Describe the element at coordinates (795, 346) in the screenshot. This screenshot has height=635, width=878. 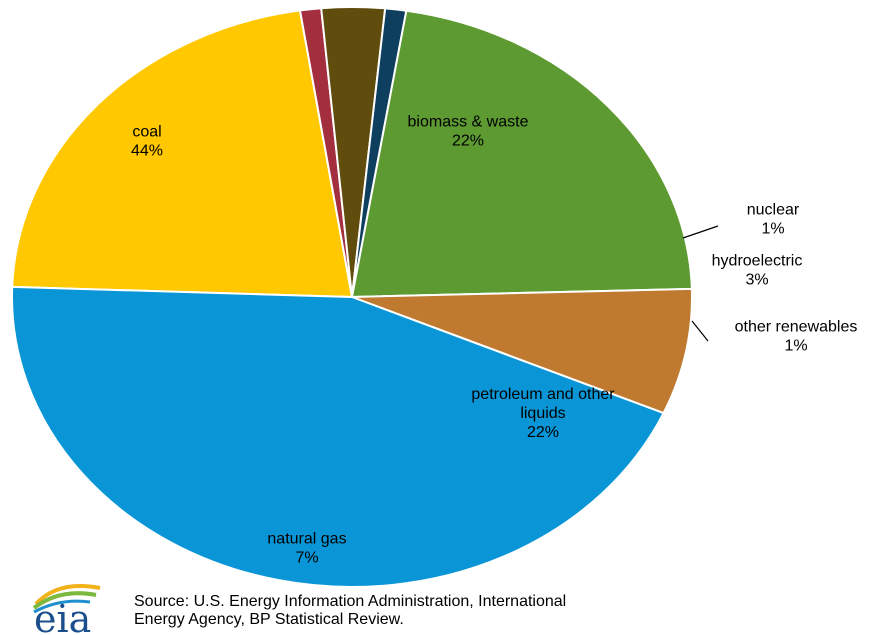
I see `slice-pct-label-3: 1%` at that location.